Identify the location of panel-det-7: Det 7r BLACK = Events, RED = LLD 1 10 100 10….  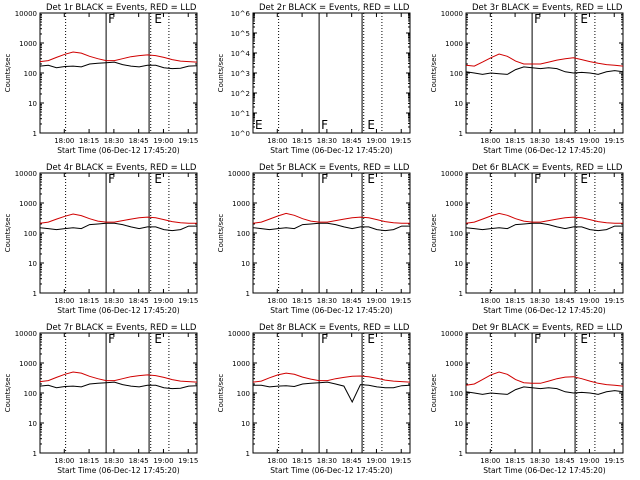
(101, 399).